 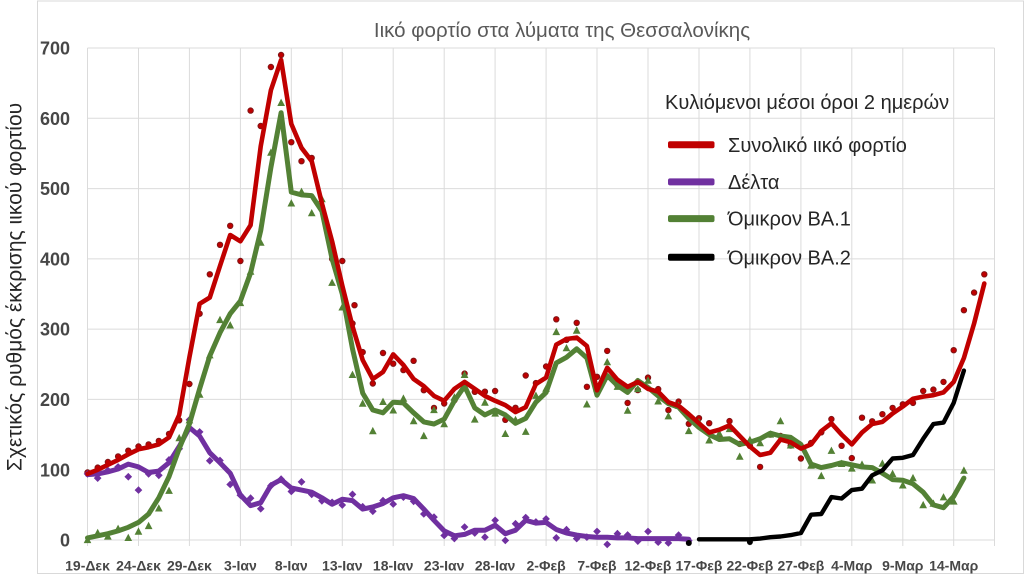 What do you see at coordinates (342, 566) in the screenshot?
I see `svg-text: 13-Ιαν` at bounding box center [342, 566].